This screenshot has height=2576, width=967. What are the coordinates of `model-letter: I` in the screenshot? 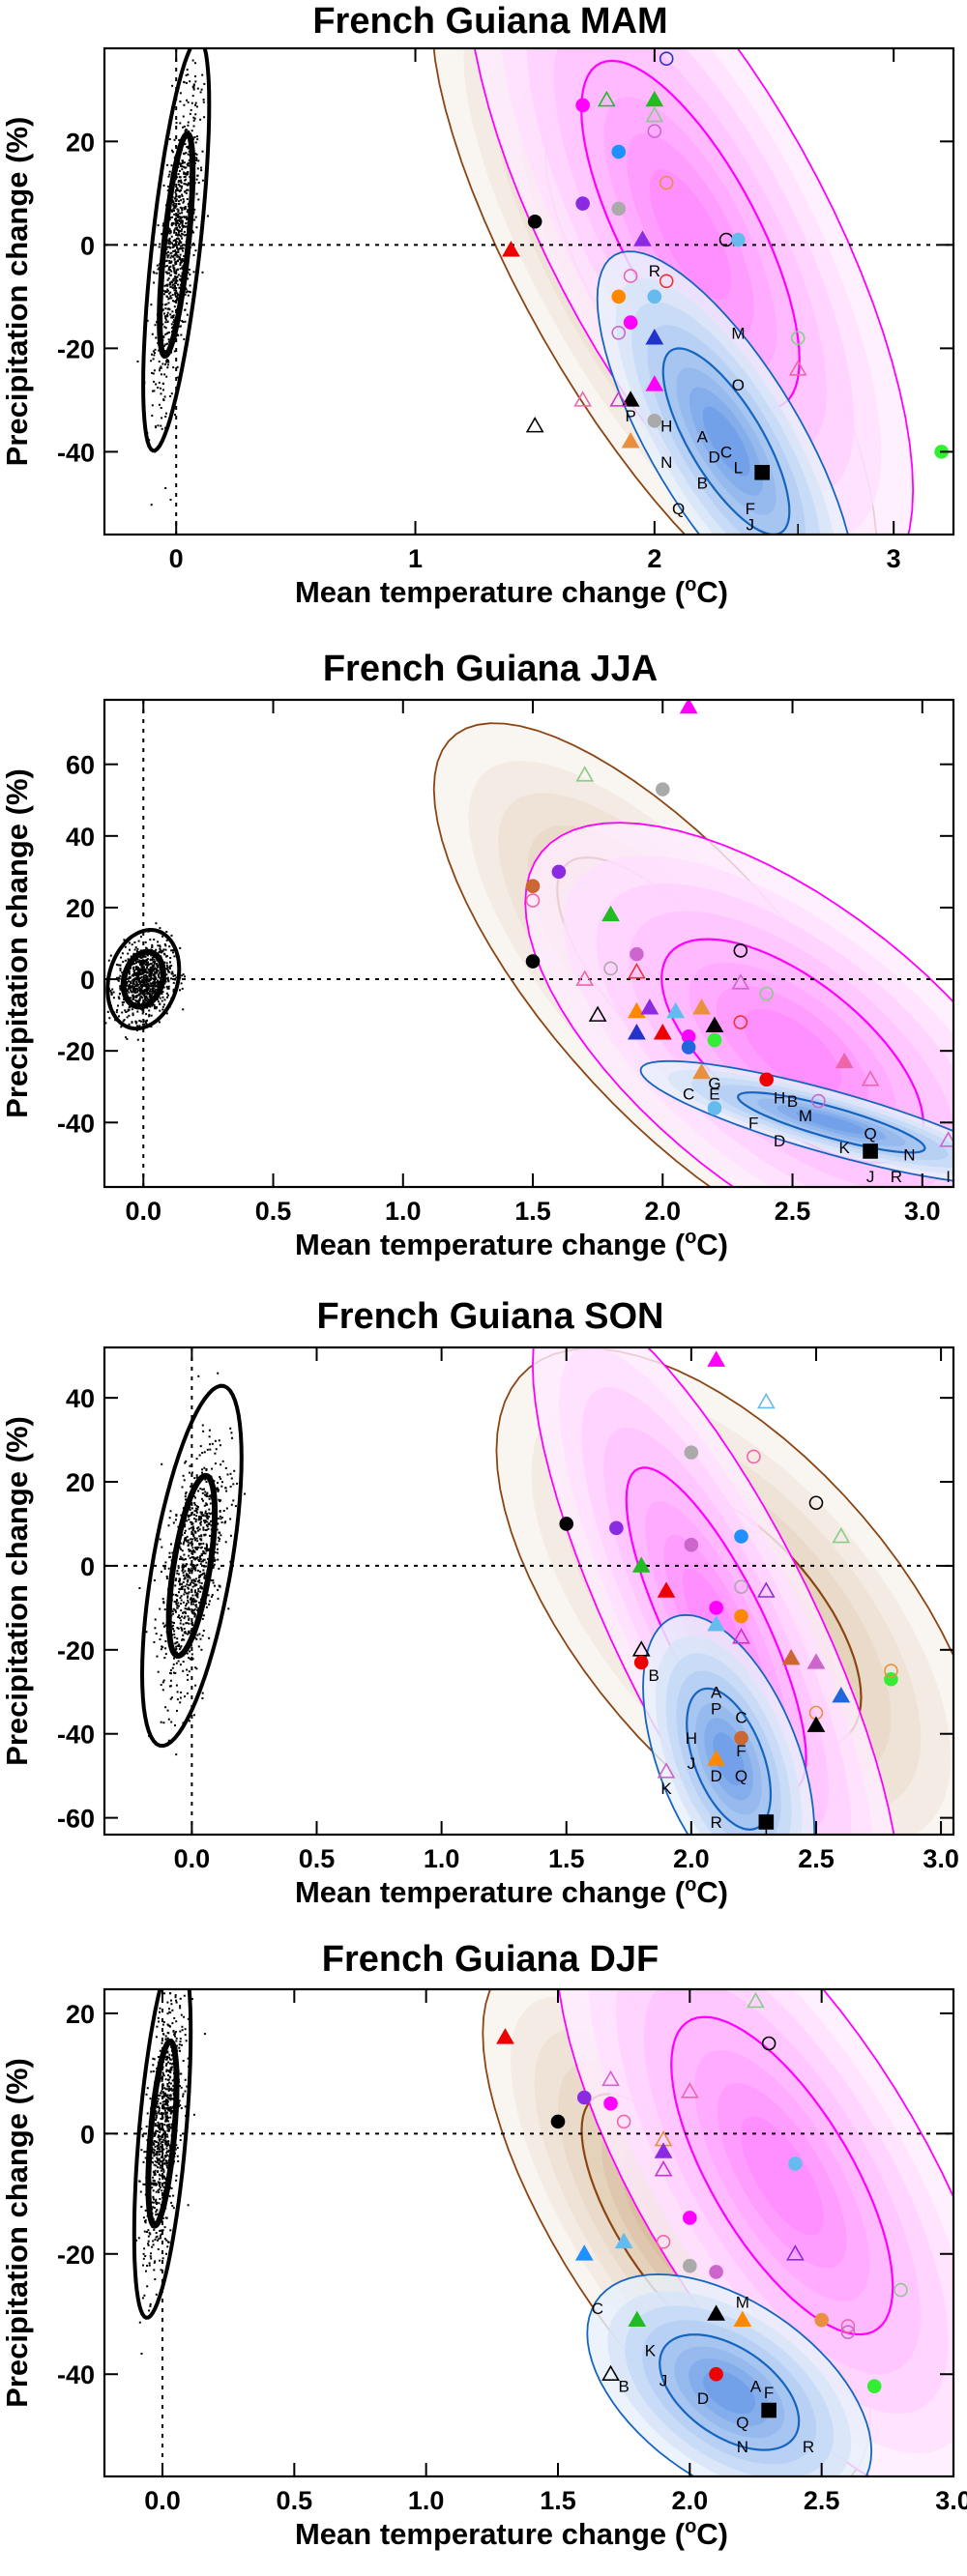 It's located at (766, 1831).